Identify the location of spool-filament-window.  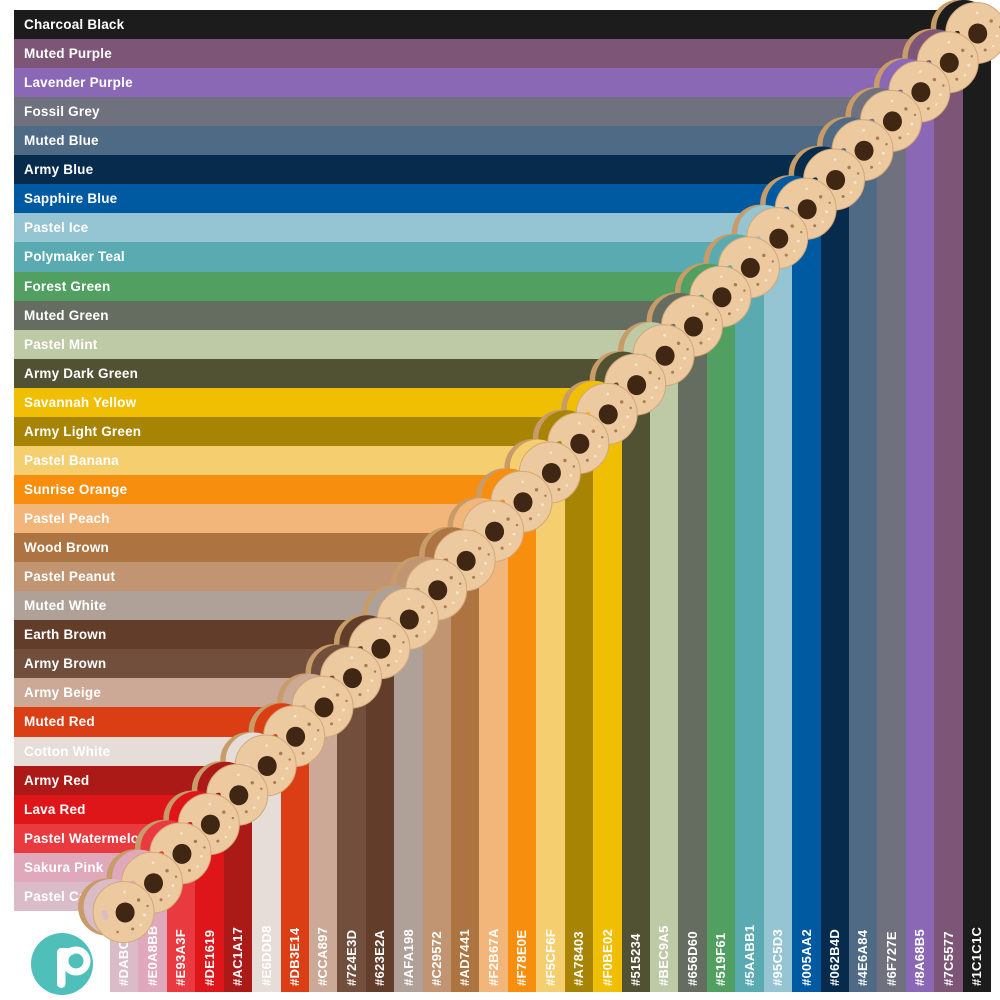
(105, 915).